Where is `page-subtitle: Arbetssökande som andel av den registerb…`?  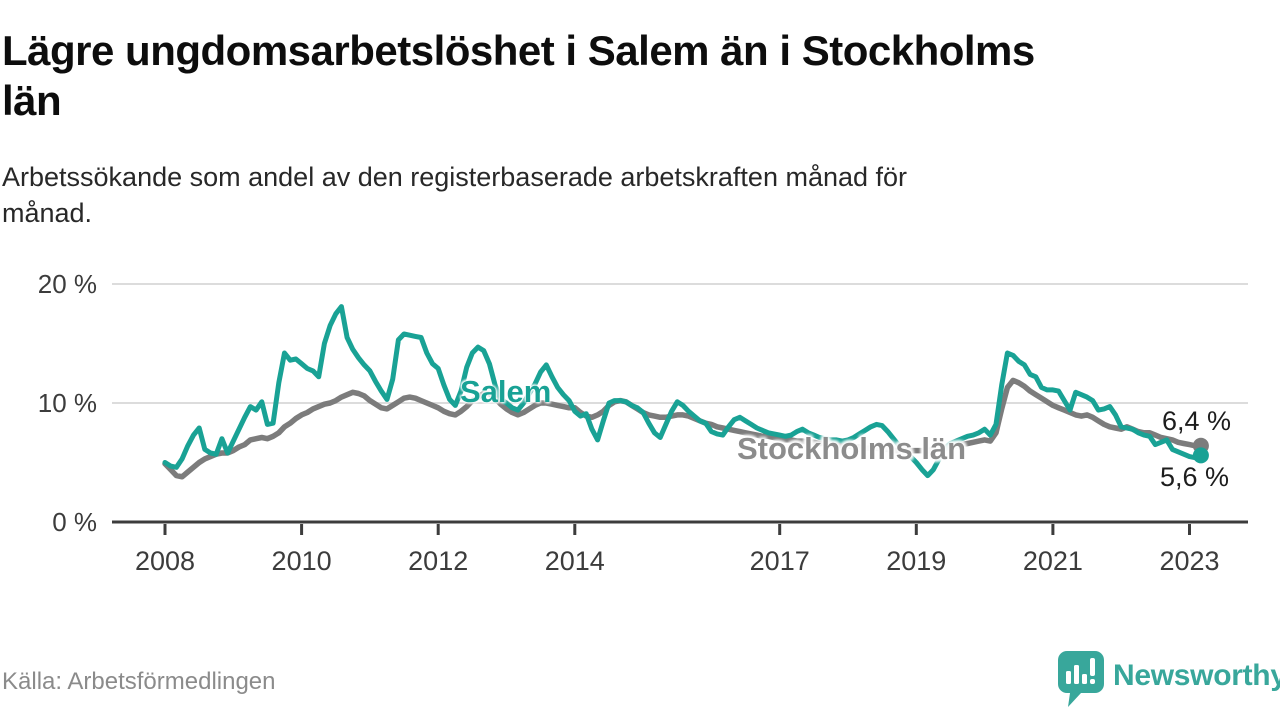 page-subtitle: Arbetssökande som andel av den registerb… is located at coordinates (612, 196).